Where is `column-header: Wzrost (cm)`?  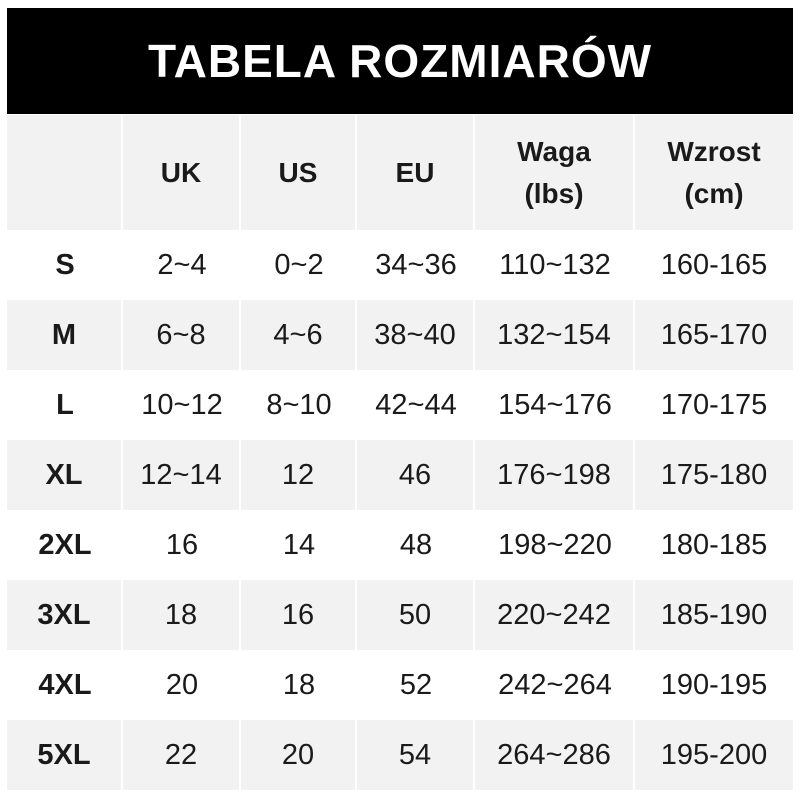 column-header: Wzrost (cm) is located at coordinates (714, 172).